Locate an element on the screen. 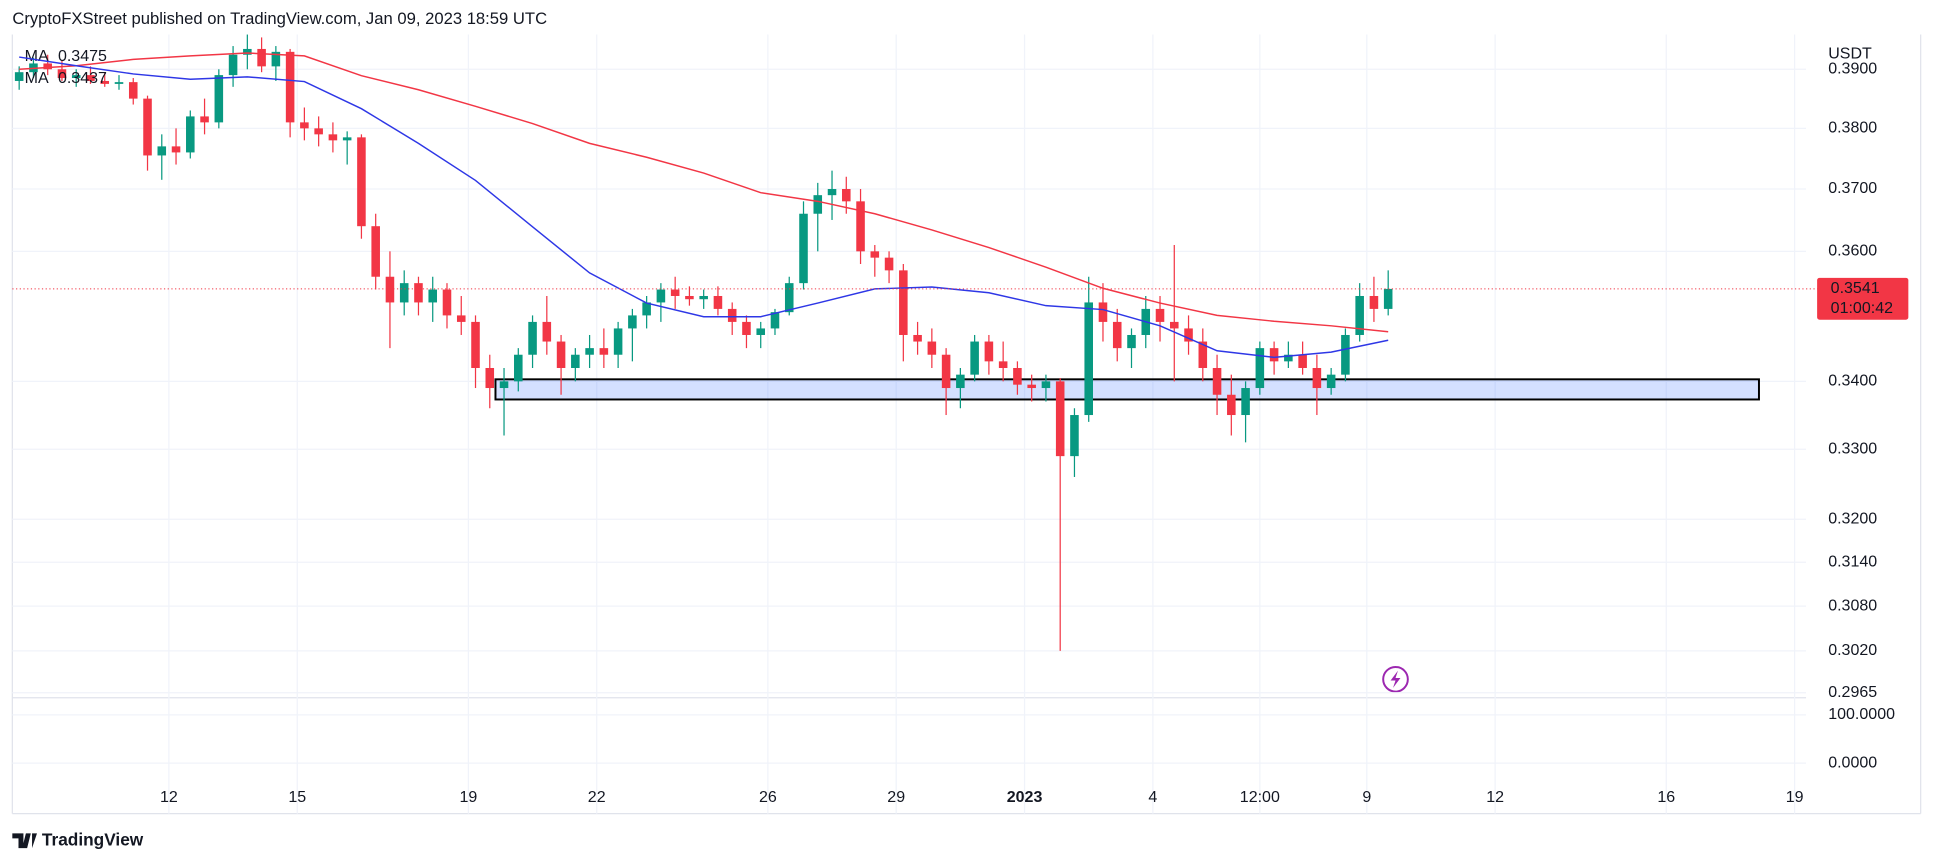  price-label-box is located at coordinates (1863, 298).